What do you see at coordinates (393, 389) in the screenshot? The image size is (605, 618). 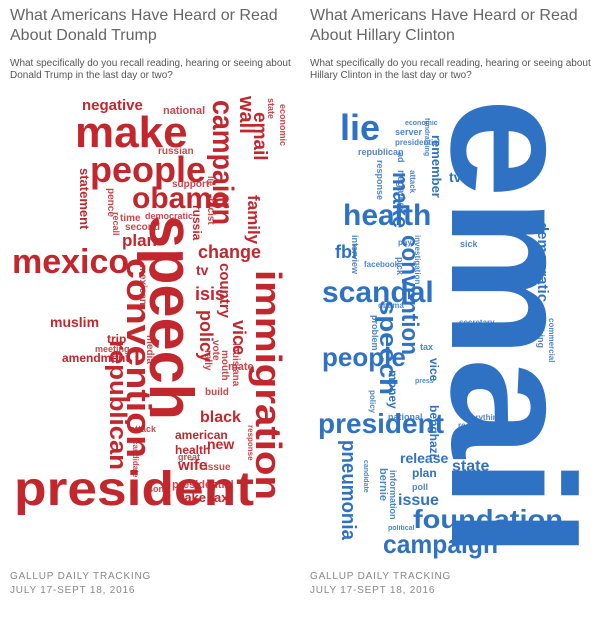 I see `cloud-word: money` at bounding box center [393, 389].